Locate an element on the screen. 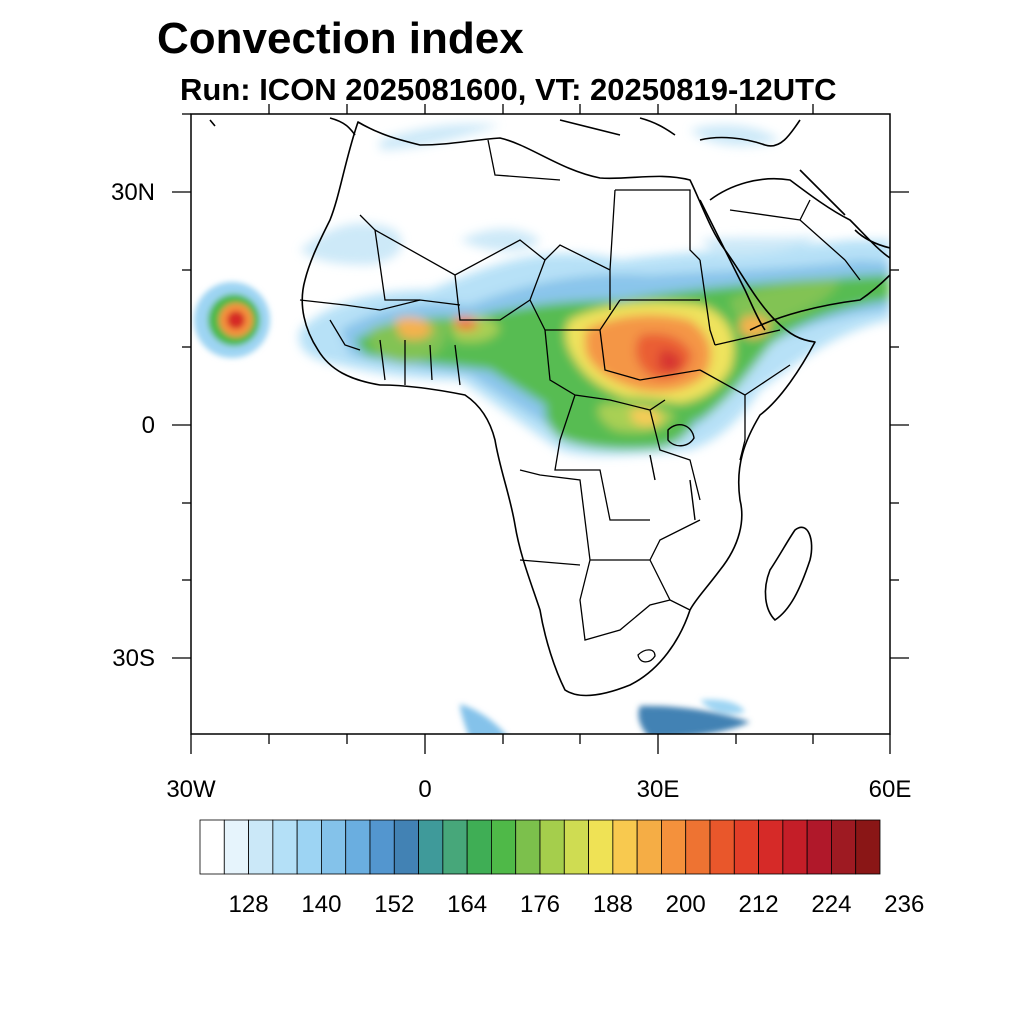  colorbar-label: 152 is located at coordinates (394, 904).